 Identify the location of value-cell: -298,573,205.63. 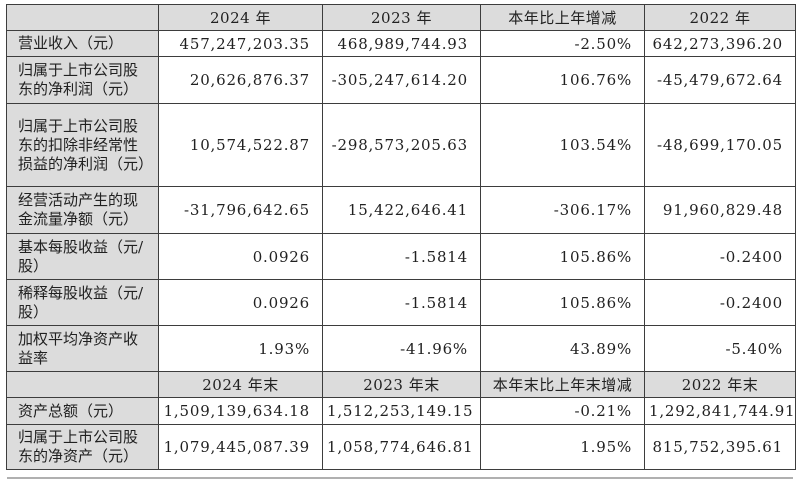
(401, 145).